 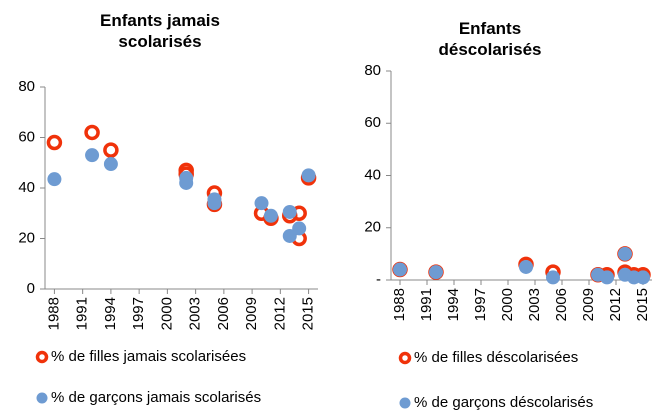 I want to click on y-tick-label: 0, so click(x=31, y=288).